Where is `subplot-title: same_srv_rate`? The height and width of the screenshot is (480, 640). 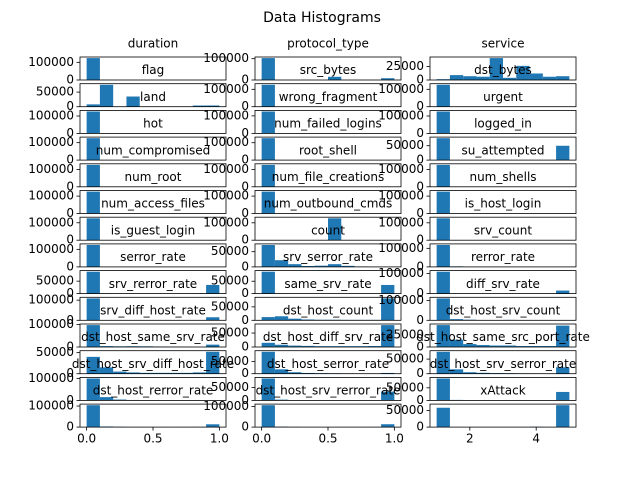 subplot-title: same_srv_rate is located at coordinates (327, 284).